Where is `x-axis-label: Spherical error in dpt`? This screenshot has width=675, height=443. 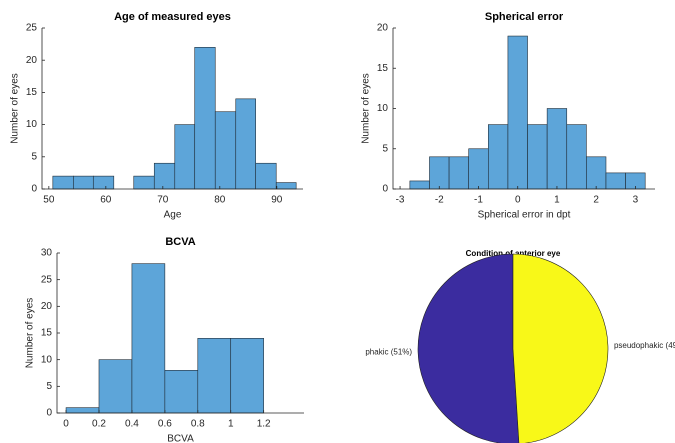
x-axis-label: Spherical error in dpt is located at coordinates (524, 215).